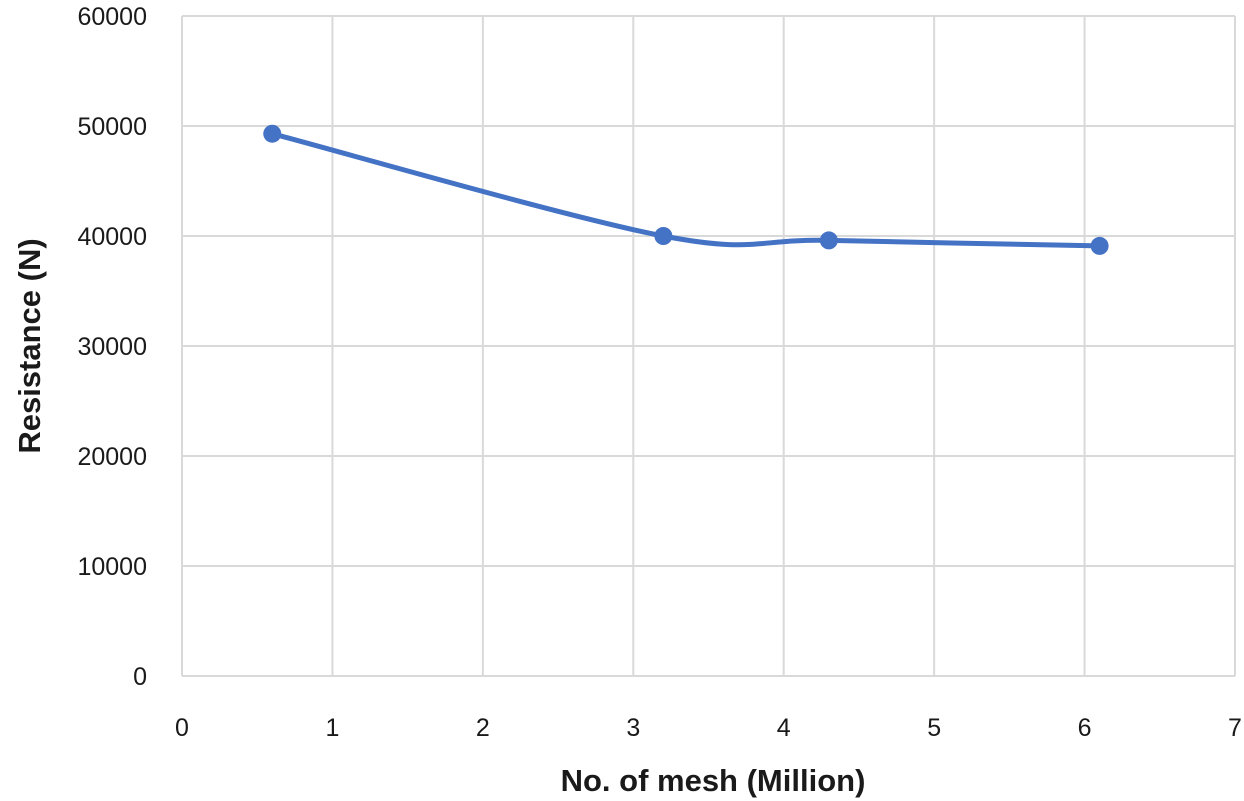 The width and height of the screenshot is (1244, 801). Describe the element at coordinates (934, 728) in the screenshot. I see `x-tick-label: 5` at that location.